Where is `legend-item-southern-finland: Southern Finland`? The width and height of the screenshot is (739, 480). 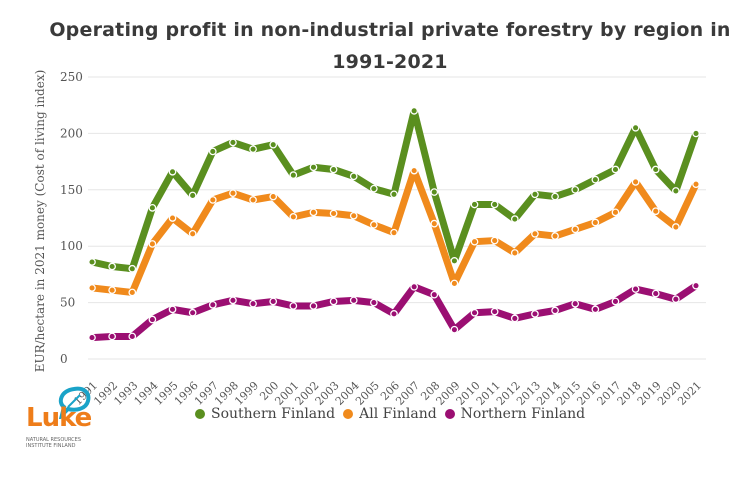
legend-item-southern-finland: Southern Finland is located at coordinates (265, 414).